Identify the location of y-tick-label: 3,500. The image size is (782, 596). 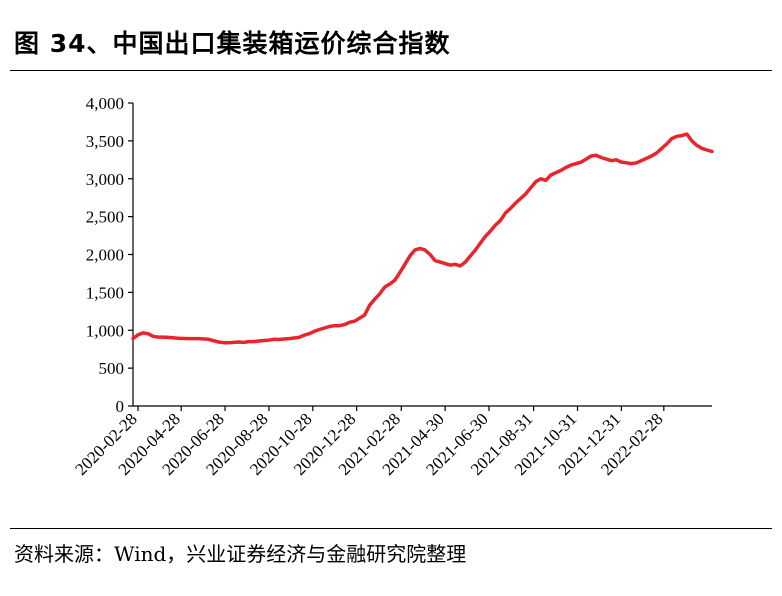
(105, 141).